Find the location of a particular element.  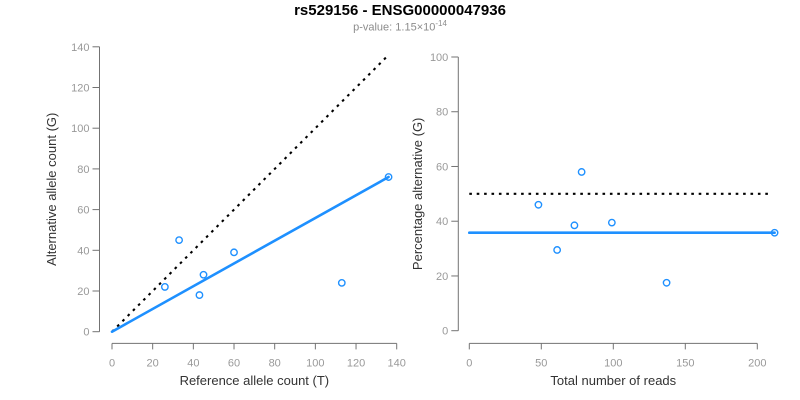

x-tick-label: 150 is located at coordinates (685, 363).